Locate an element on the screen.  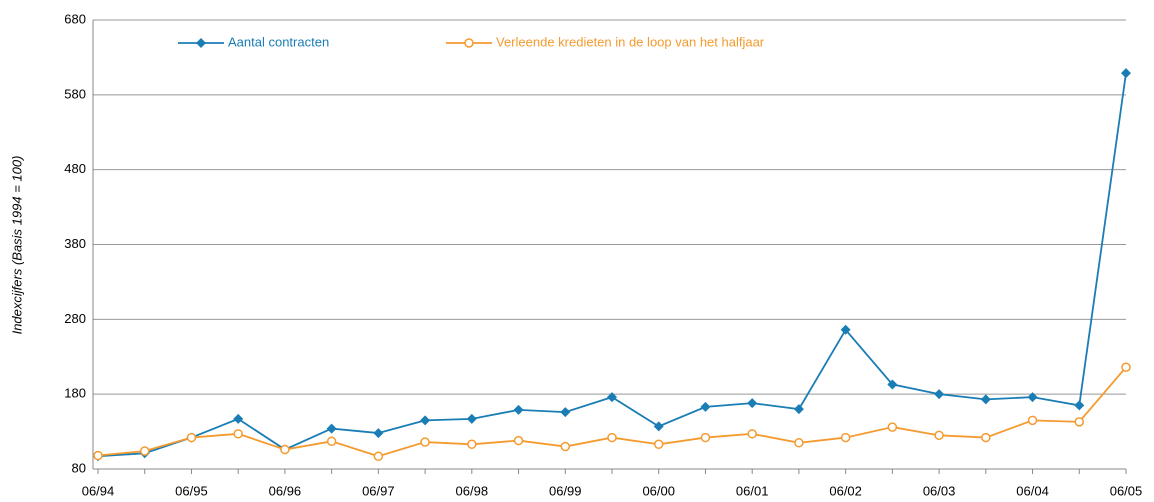
x-tick-label: 06/05 is located at coordinates (1126, 490).